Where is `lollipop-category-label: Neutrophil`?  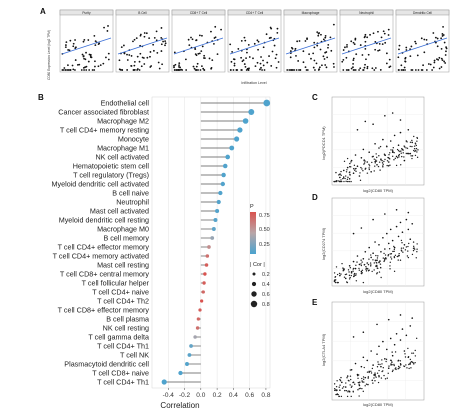 lollipop-category-label: Neutrophil is located at coordinates (132, 202).